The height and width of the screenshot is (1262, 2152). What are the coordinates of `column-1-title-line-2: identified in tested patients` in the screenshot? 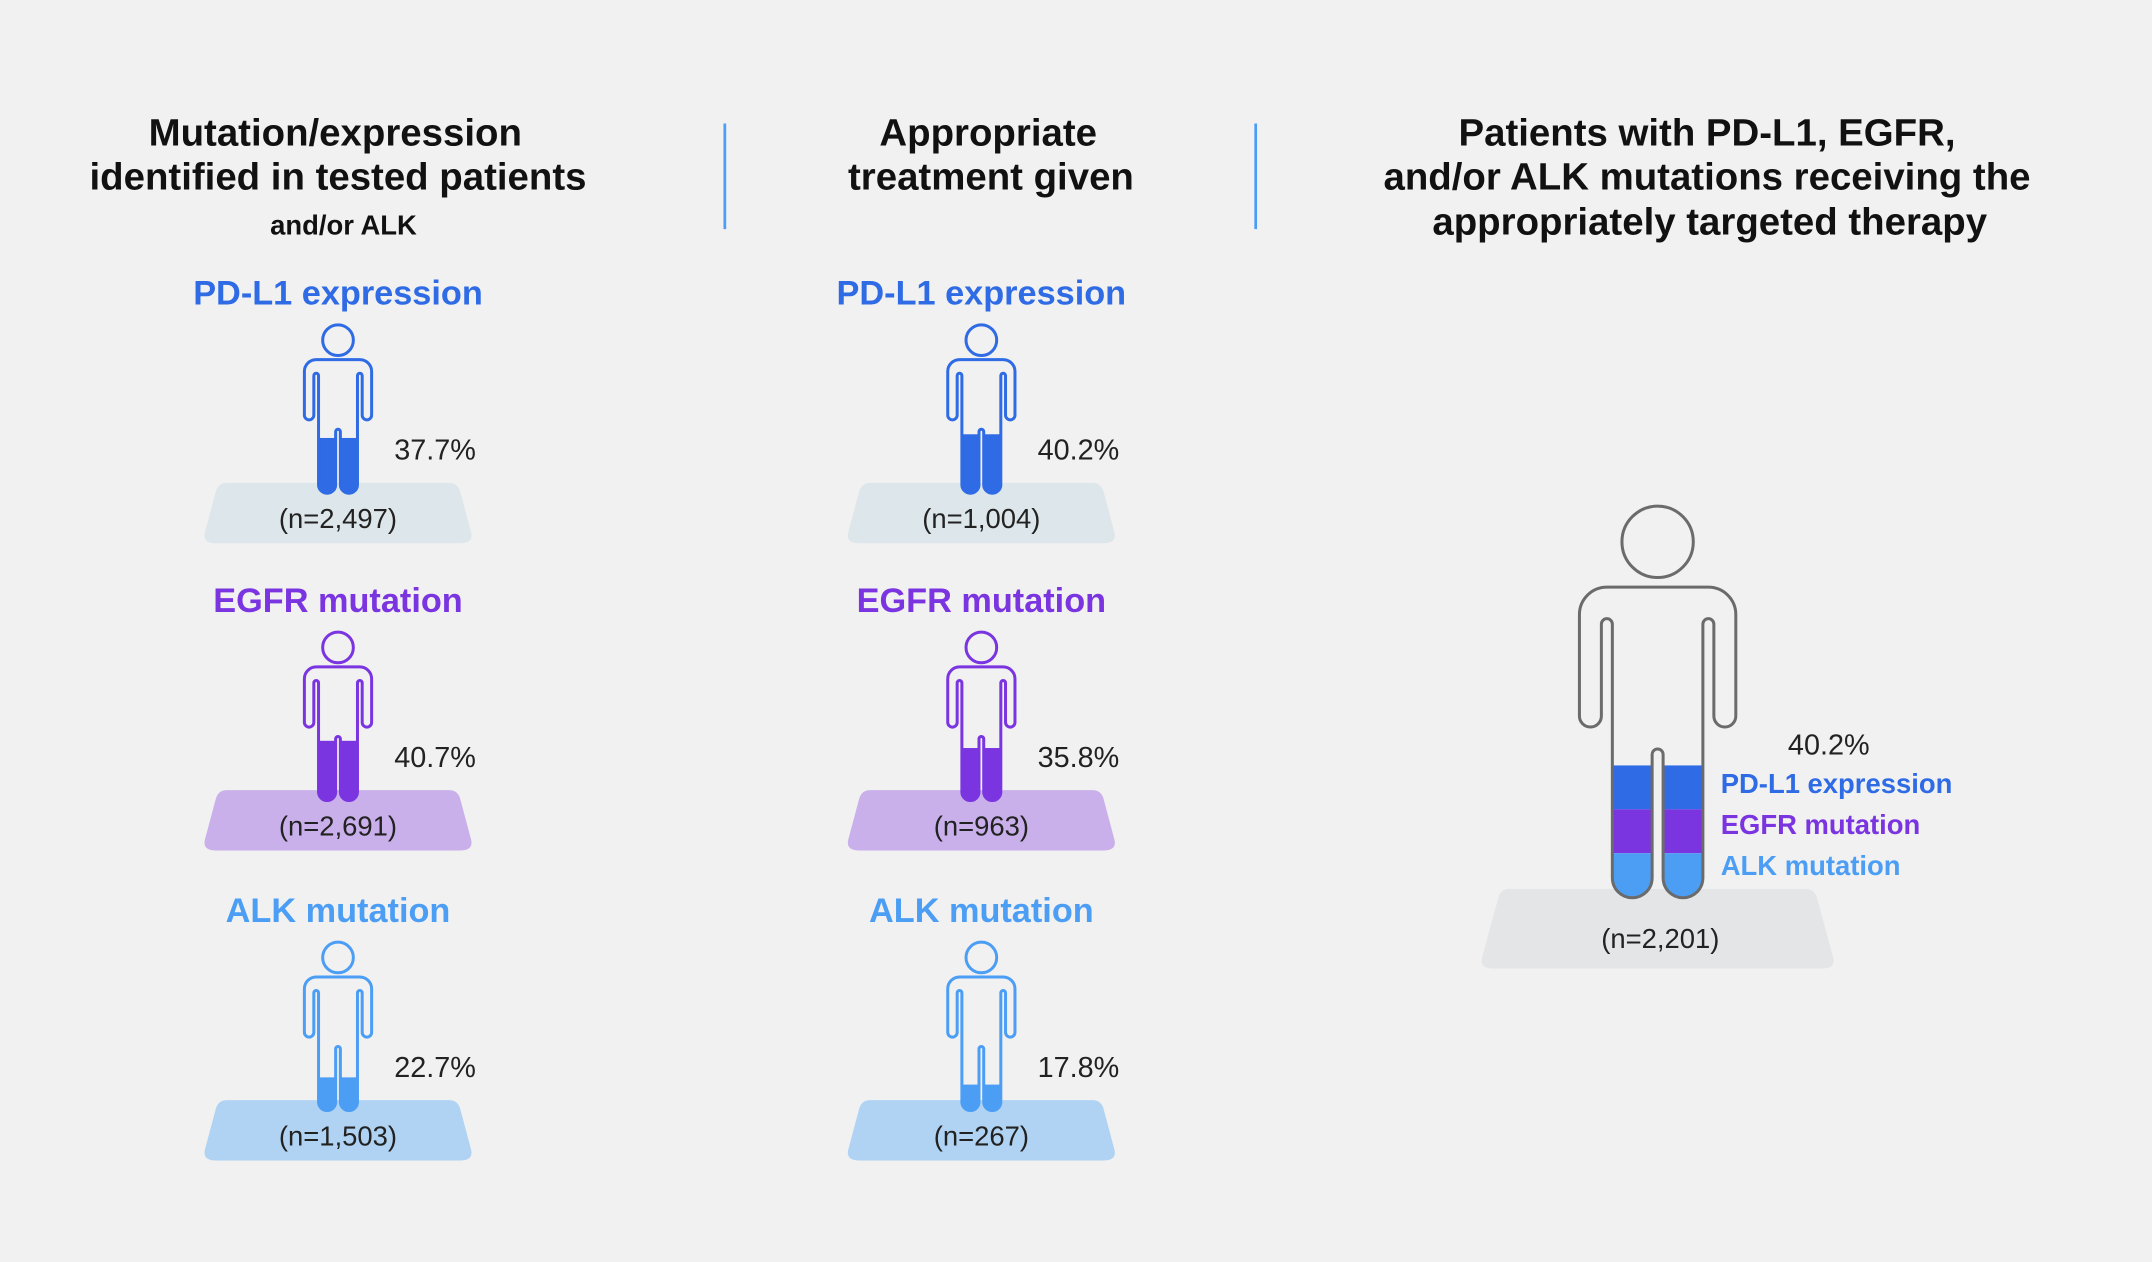 It's located at (338, 176).